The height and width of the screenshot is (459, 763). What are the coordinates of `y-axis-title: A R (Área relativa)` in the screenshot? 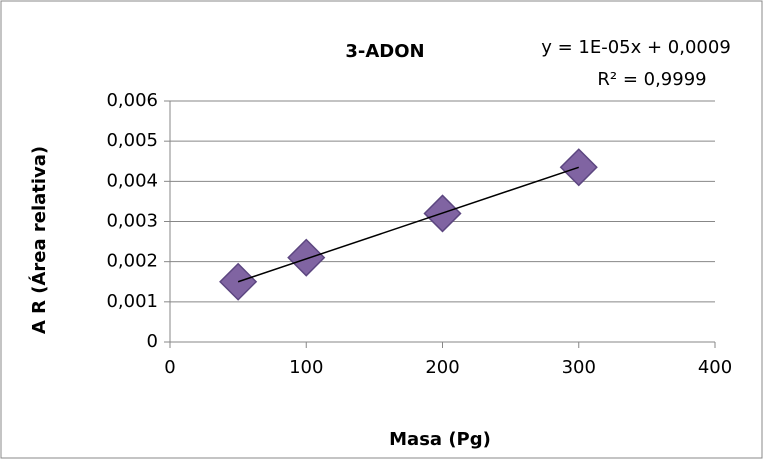 It's located at (39, 240).